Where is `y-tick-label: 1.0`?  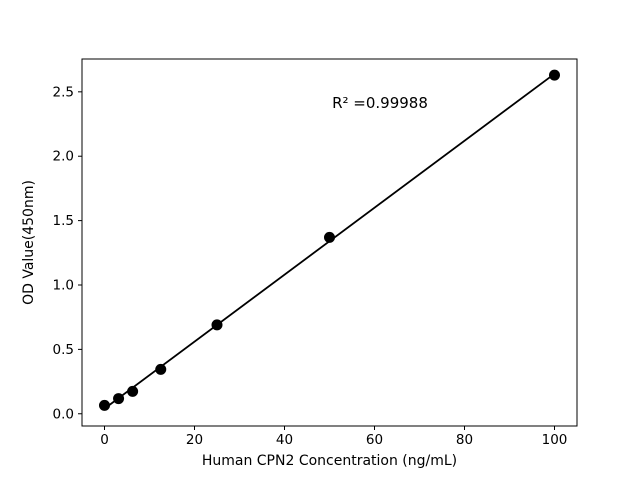
y-tick-label: 1.0 is located at coordinates (63, 285).